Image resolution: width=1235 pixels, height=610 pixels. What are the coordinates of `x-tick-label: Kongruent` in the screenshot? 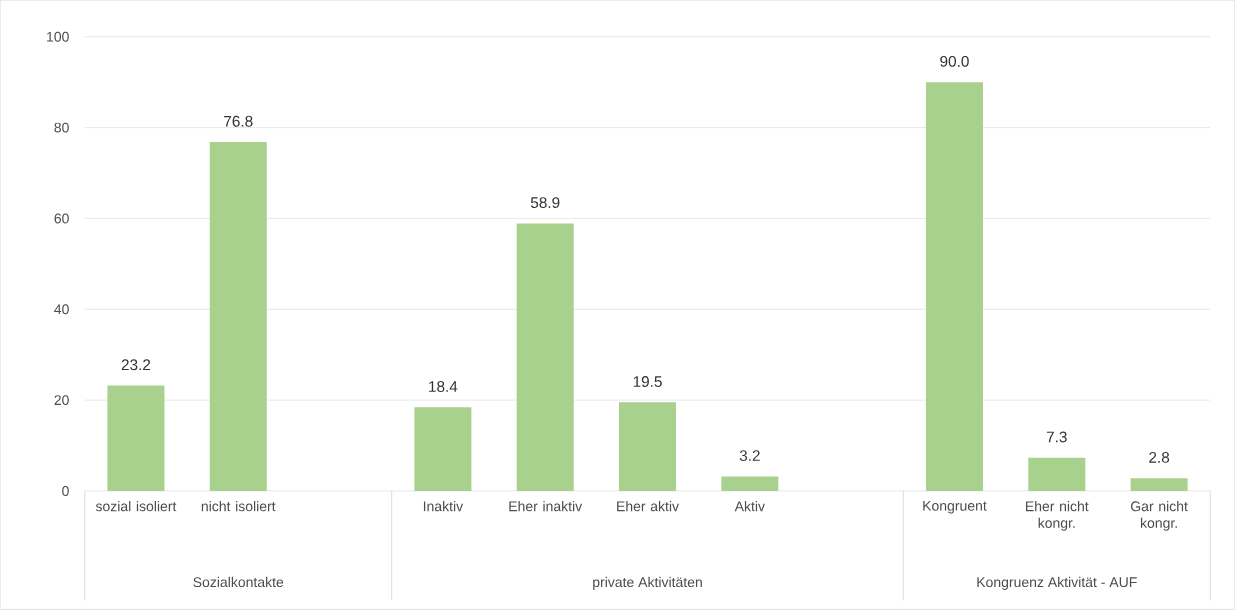 It's located at (955, 507).